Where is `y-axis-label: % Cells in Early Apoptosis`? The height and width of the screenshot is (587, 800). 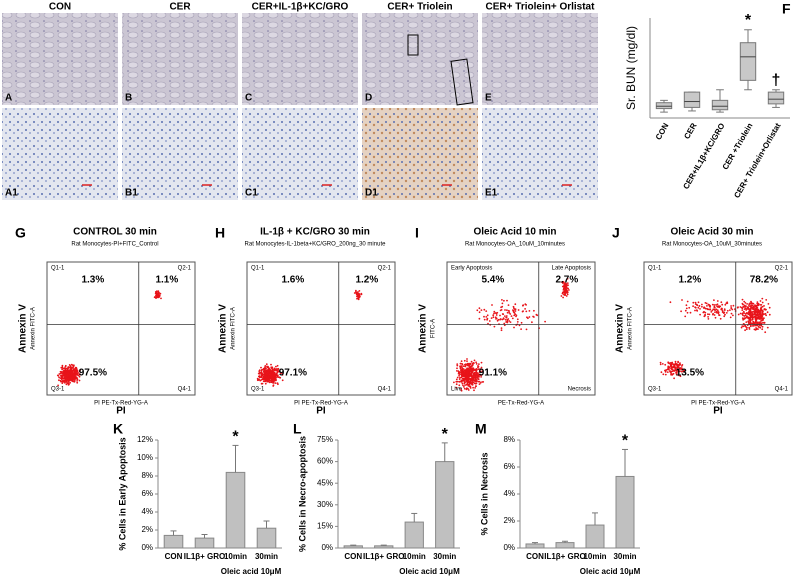 y-axis-label: % Cells in Early Apoptosis is located at coordinates (122, 493).